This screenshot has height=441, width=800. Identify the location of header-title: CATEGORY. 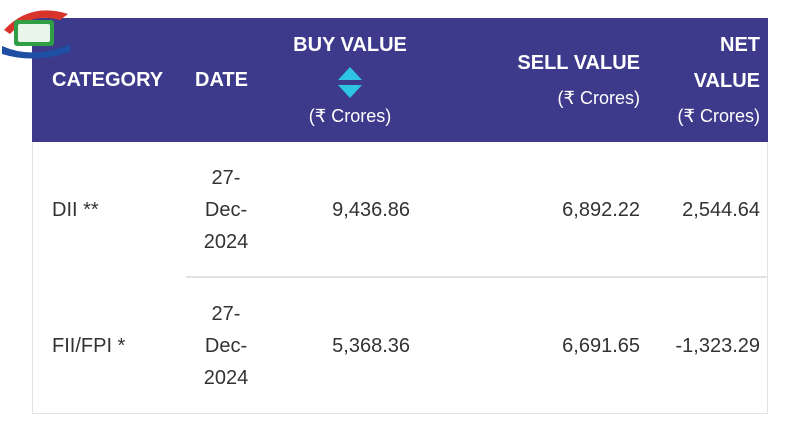
(108, 80).